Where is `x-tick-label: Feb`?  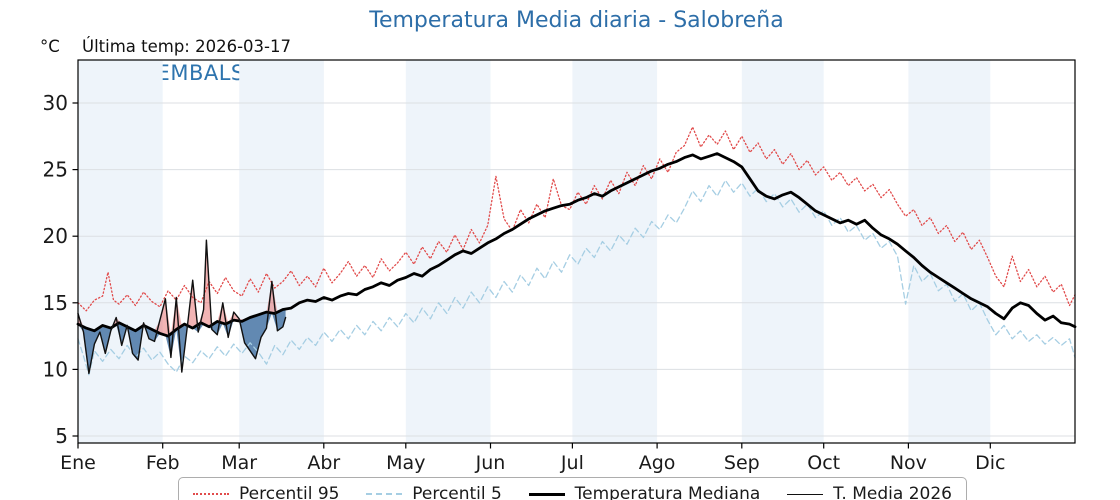
x-tick-label: Feb is located at coordinates (163, 463).